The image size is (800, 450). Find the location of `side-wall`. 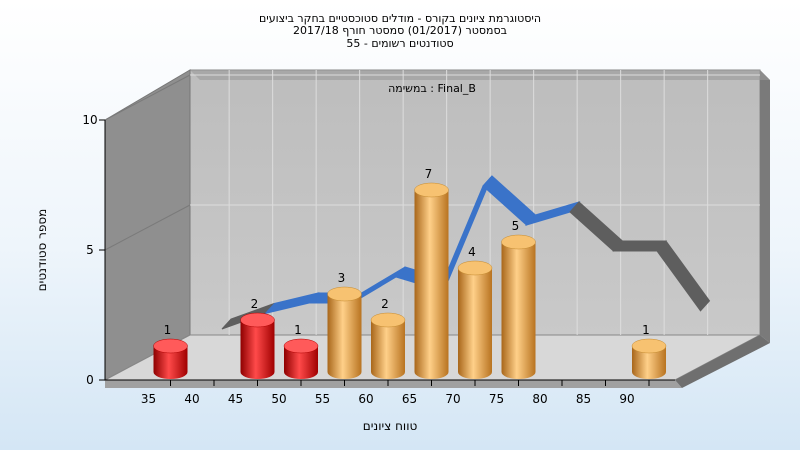

side-wall is located at coordinates (147, 225).